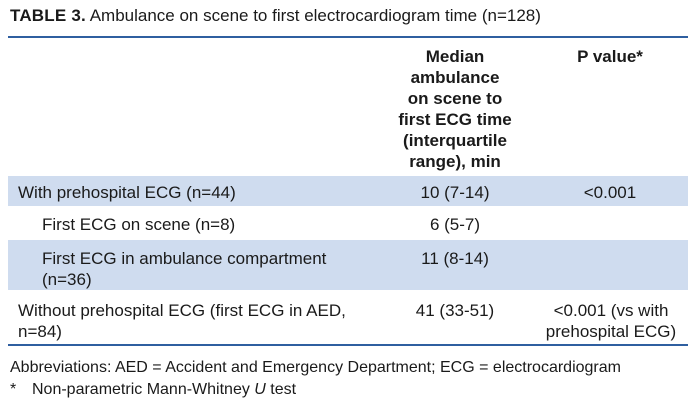 The width and height of the screenshot is (694, 412). What do you see at coordinates (455, 77) in the screenshot?
I see `header-median-line: ambulance` at bounding box center [455, 77].